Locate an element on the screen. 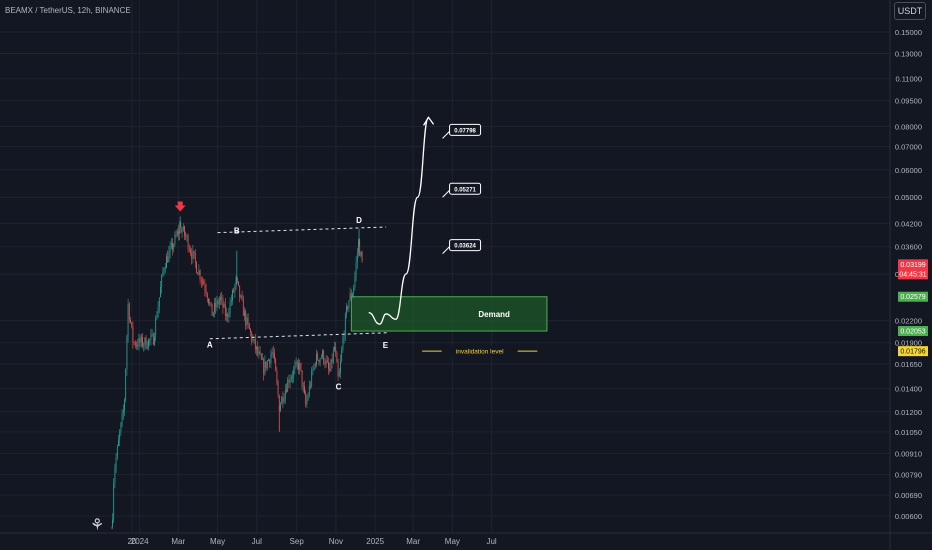  price-tick-label: 0.09500 is located at coordinates (908, 101).